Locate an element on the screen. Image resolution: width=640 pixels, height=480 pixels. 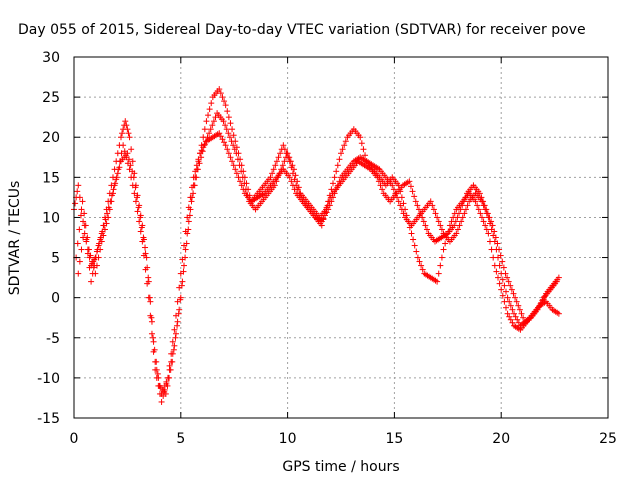
x-tick-label: 10 is located at coordinates (288, 439).